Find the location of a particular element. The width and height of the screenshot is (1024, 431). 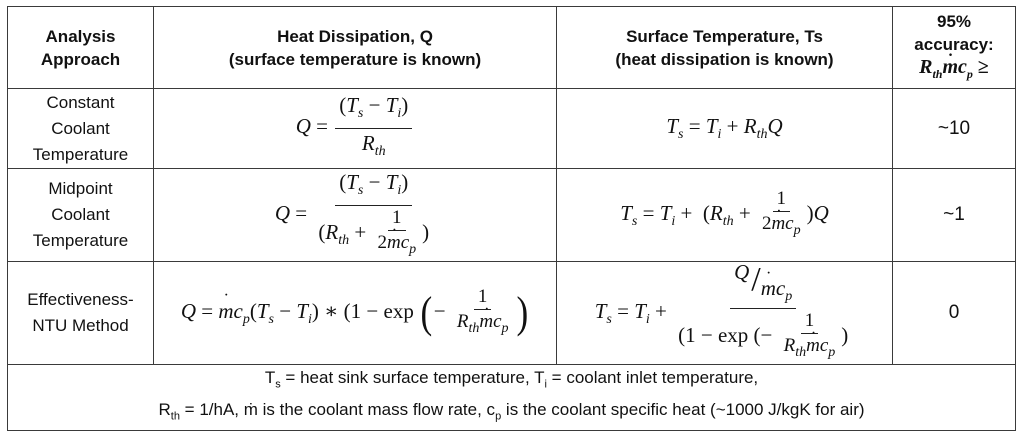

surface-temperature-formula: Ts = Ti + Q/mcp(1 − exp (− 1Rthmcp) is located at coordinates (724, 313).